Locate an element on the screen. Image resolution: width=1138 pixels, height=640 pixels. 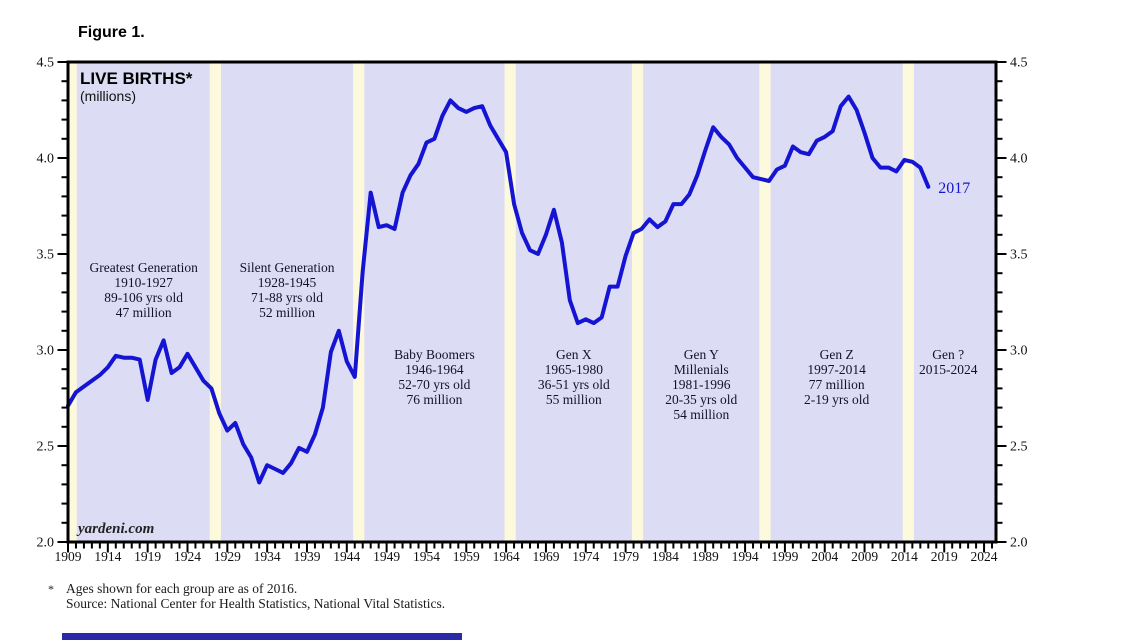
generation-label: 89-106 yrs old is located at coordinates (143, 297).